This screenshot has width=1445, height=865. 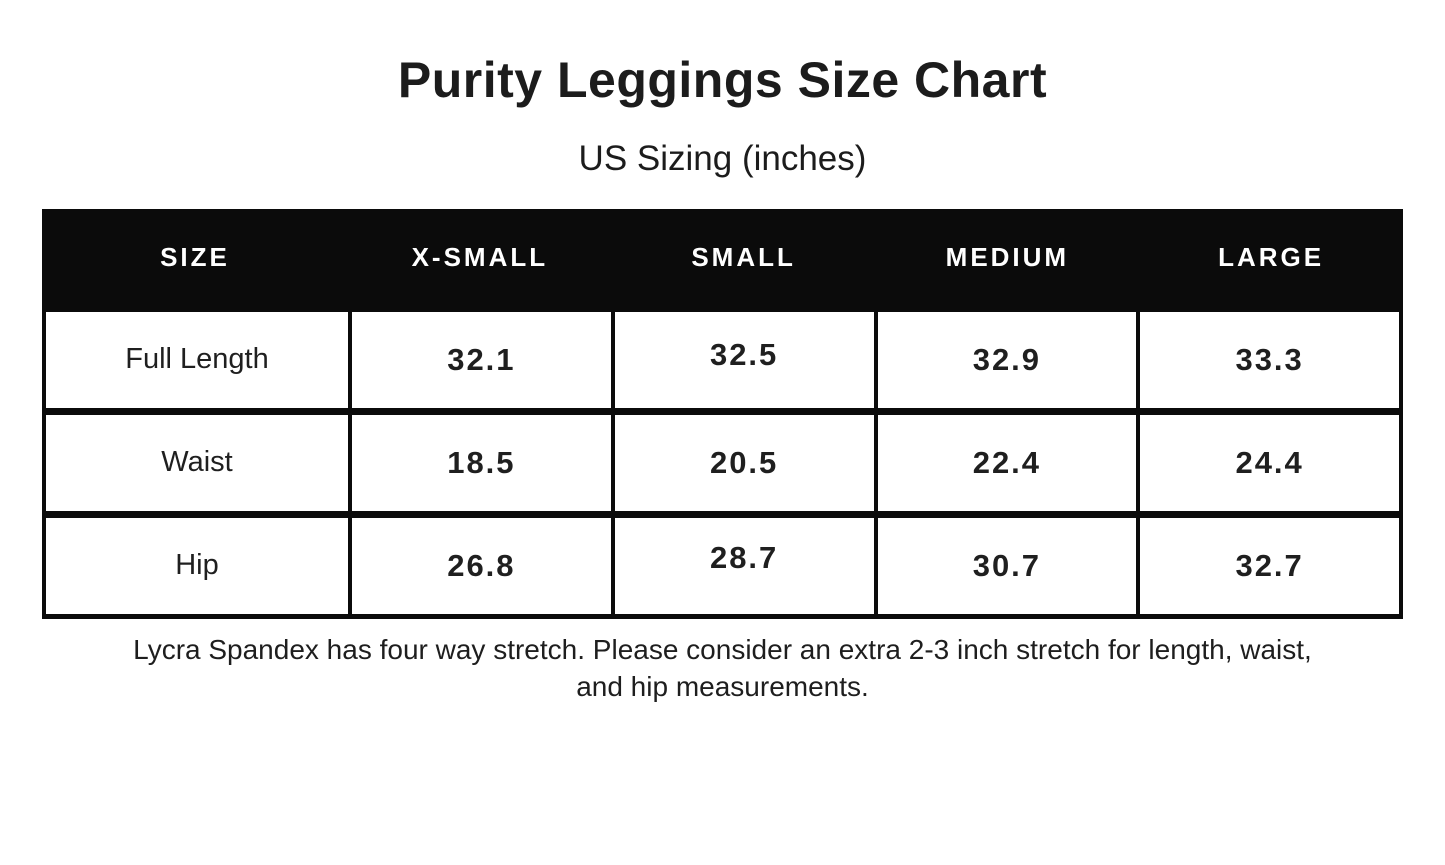 I want to click on header-cell-xsmall: X-SMALL, so click(x=480, y=256).